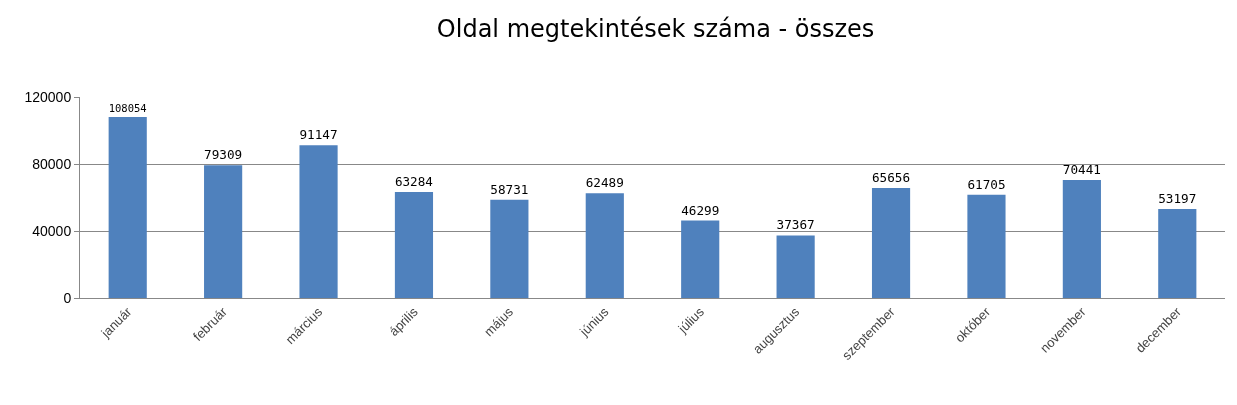  What do you see at coordinates (318, 135) in the screenshot?
I see `data-label: 91147` at bounding box center [318, 135].